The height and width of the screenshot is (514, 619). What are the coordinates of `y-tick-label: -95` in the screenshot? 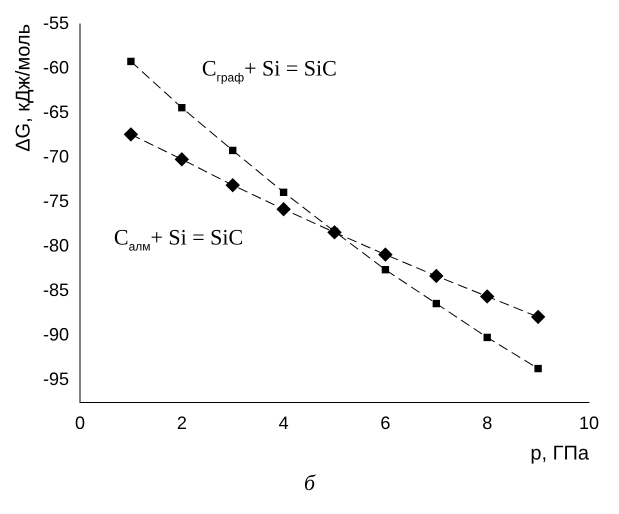 It's located at (56, 379).